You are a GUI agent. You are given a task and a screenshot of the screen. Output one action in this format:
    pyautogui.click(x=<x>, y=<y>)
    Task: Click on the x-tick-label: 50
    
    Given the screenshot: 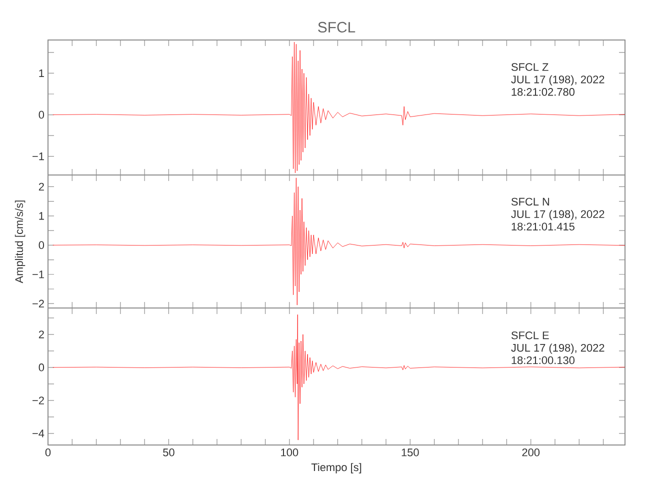 What is the action you would take?
    pyautogui.click(x=168, y=452)
    